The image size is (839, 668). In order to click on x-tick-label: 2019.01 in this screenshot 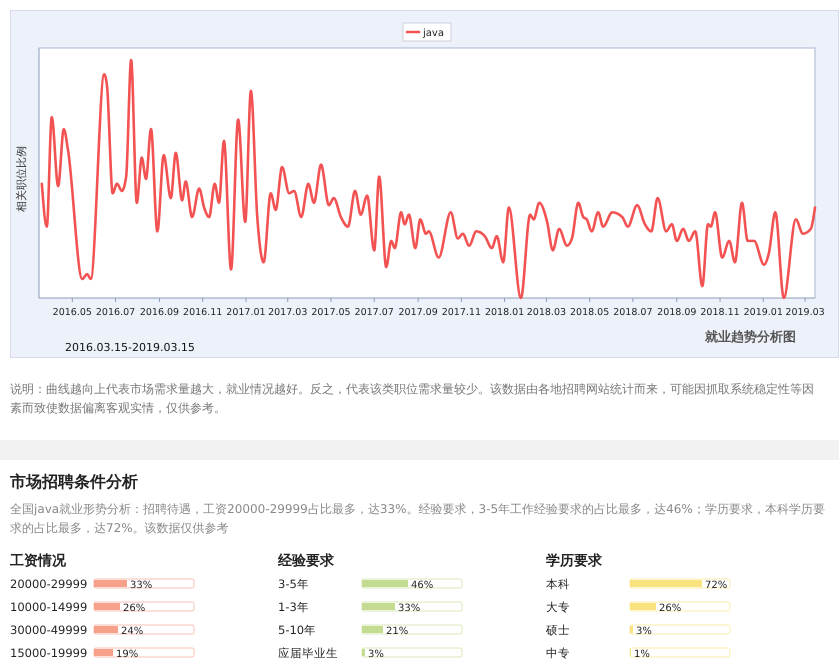, I will do `click(763, 312)`.